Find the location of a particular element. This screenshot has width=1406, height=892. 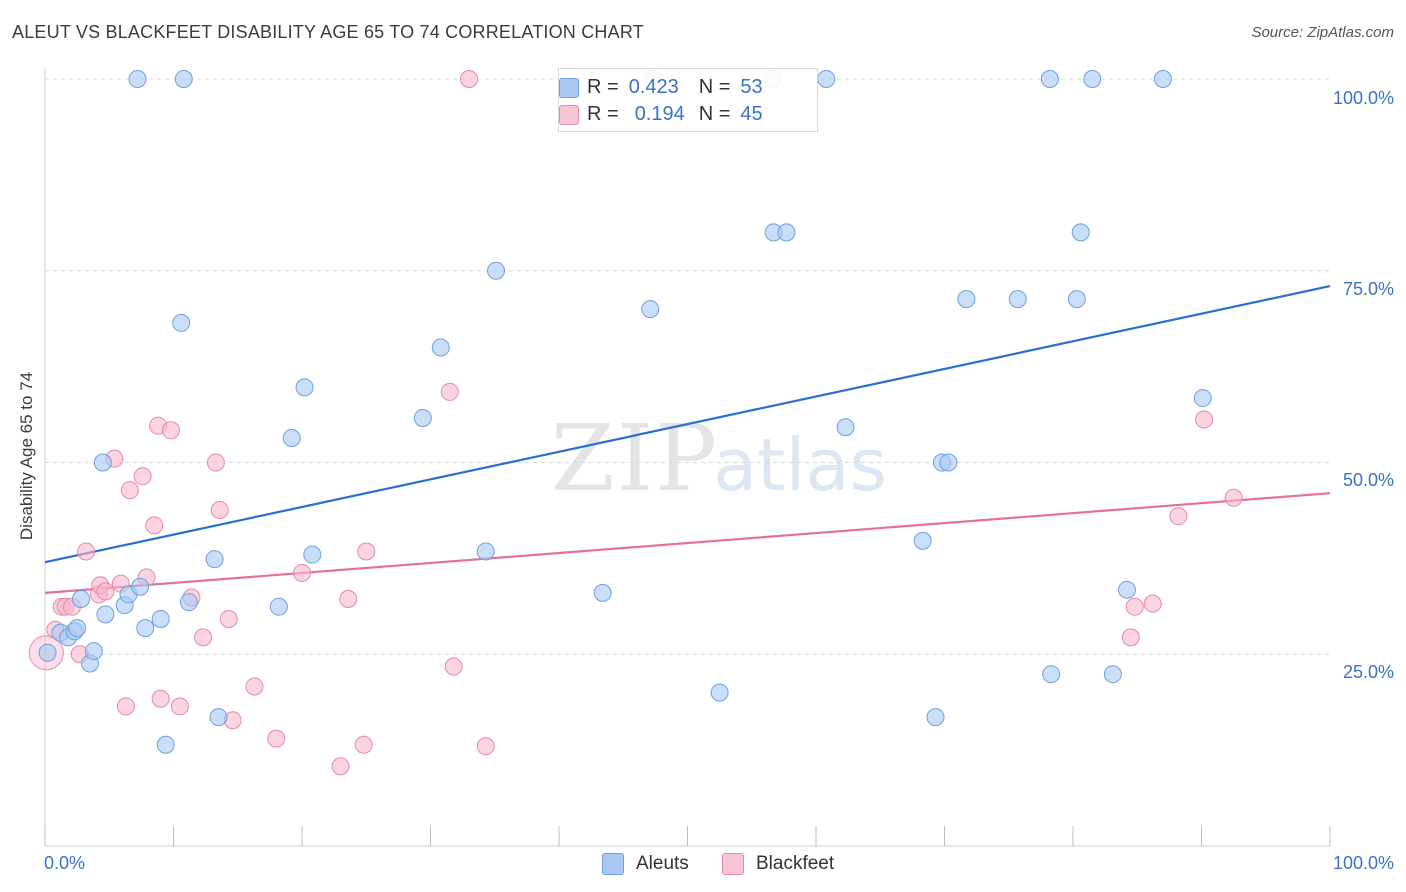

x-tick-label: 0.0% is located at coordinates (64, 863).